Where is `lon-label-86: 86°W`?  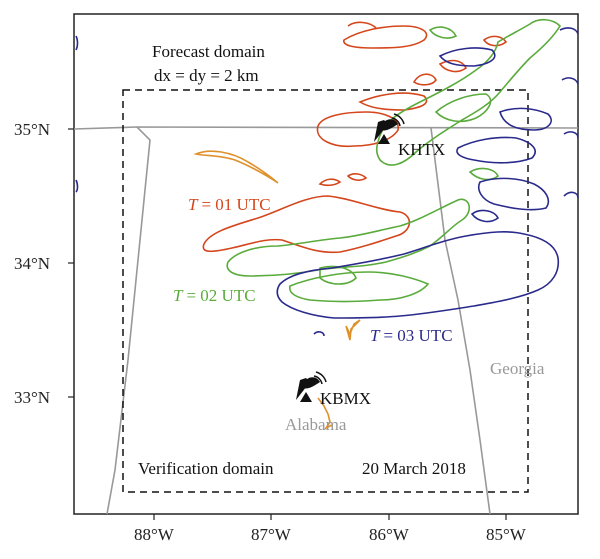 lon-label-86: 86°W is located at coordinates (389, 534).